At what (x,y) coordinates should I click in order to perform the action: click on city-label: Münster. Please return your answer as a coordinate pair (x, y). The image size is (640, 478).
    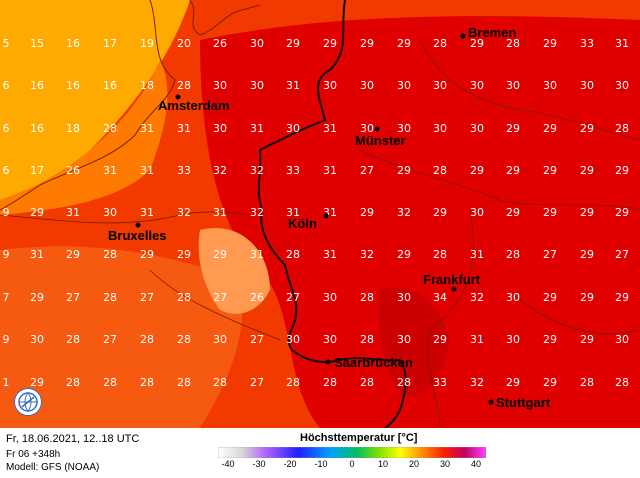
    Looking at the image, I should click on (380, 140).